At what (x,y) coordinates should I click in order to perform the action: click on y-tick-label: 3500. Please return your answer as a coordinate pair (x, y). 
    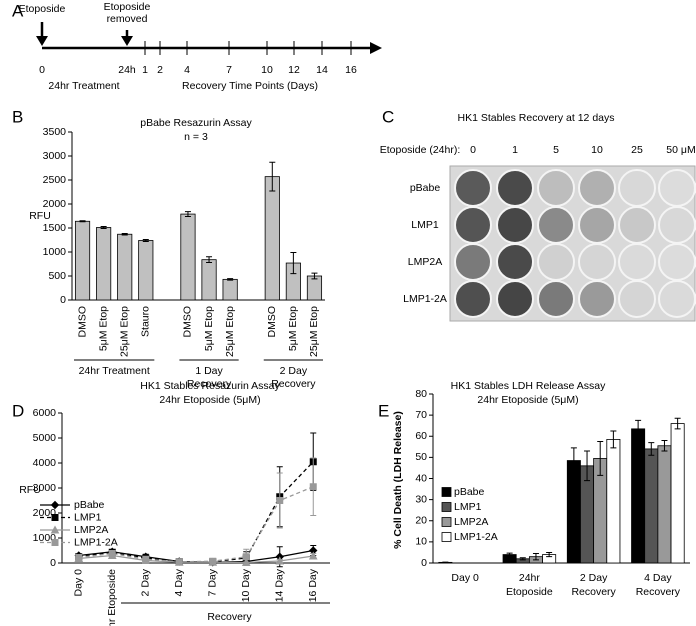
    Looking at the image, I should click on (55, 132).